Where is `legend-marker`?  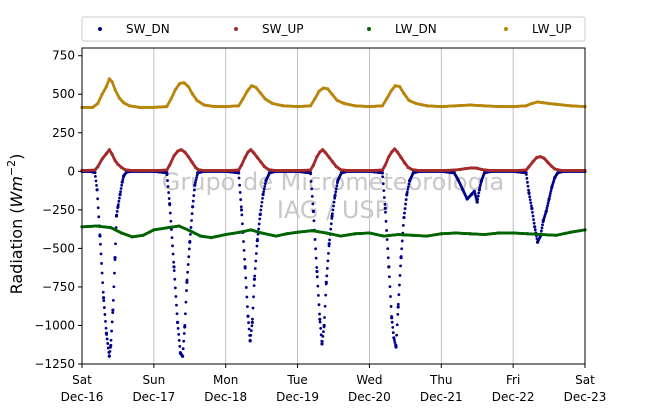
legend-marker is located at coordinates (236, 29).